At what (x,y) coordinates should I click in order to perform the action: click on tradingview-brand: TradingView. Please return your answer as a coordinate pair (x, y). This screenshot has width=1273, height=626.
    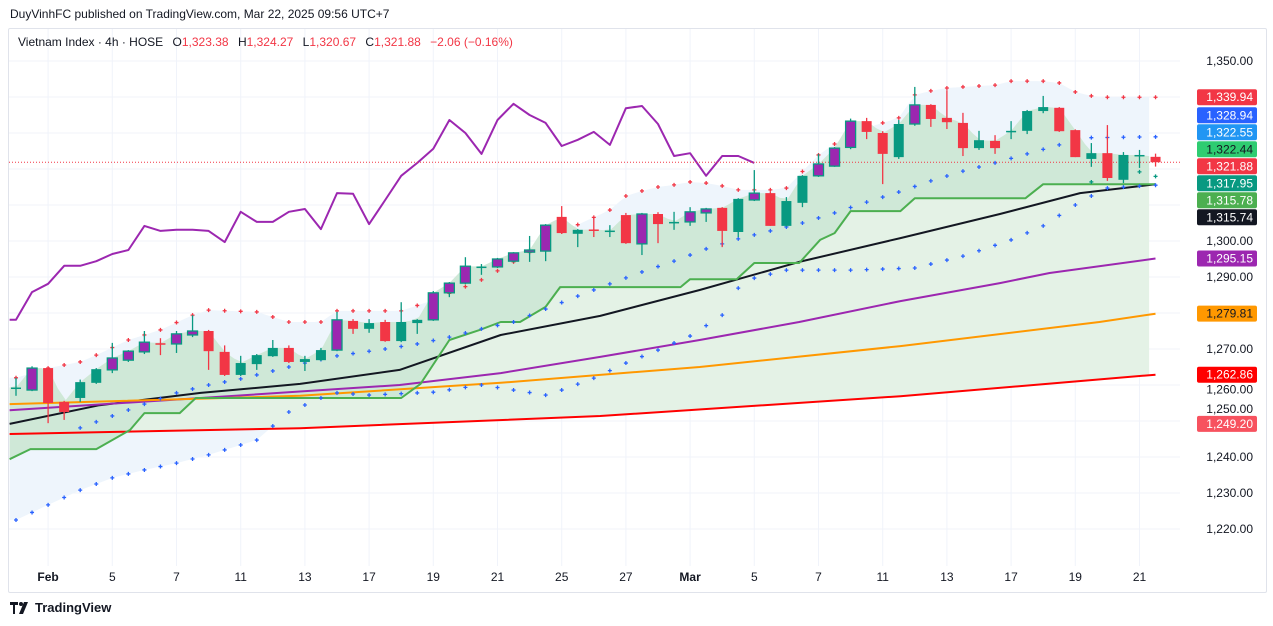
    Looking at the image, I should click on (60, 607).